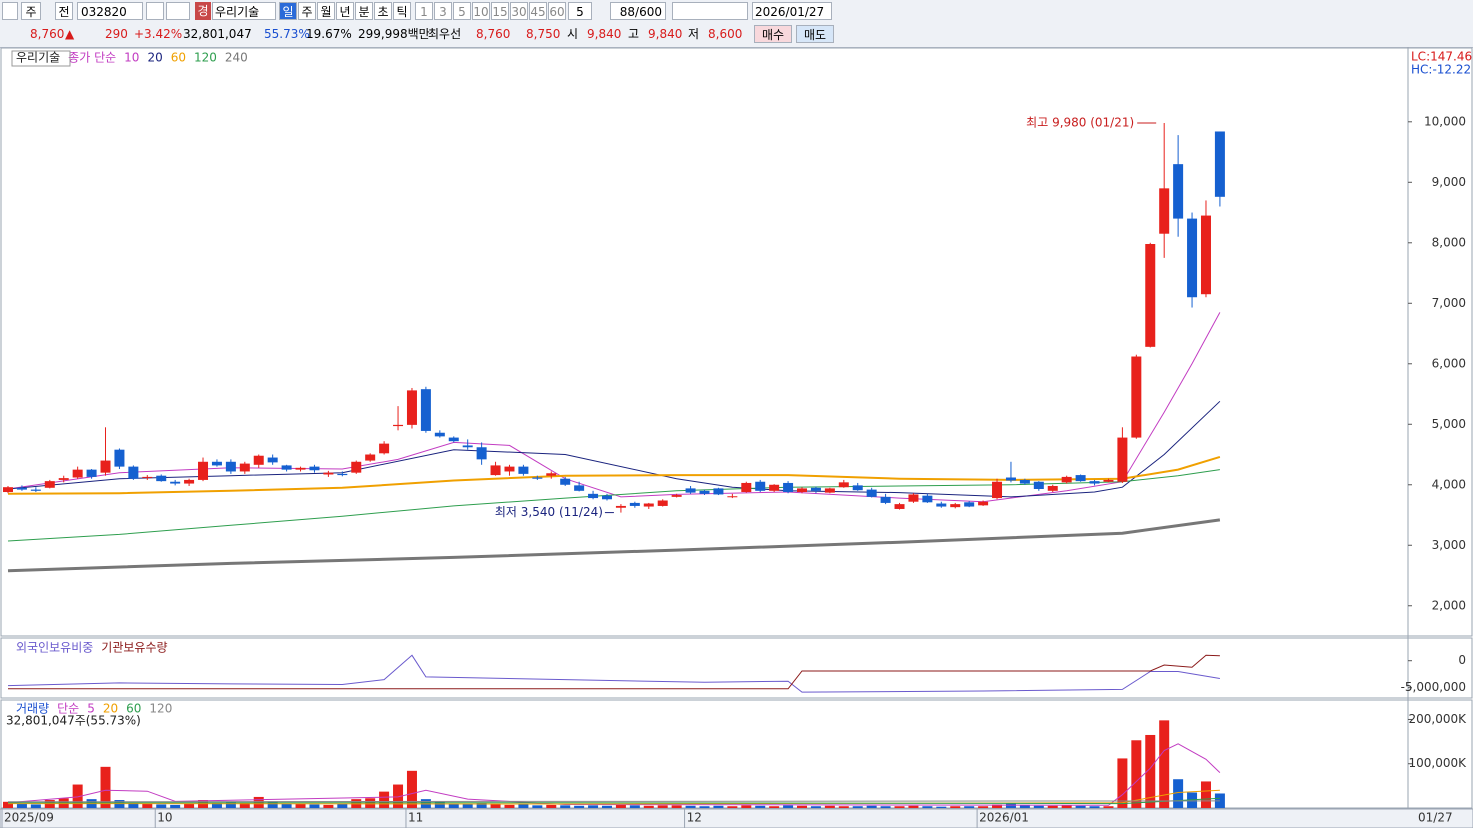 This screenshot has width=1473, height=828. Describe the element at coordinates (1449, 363) in the screenshot. I see `y-tick-label: 6,000` at that location.